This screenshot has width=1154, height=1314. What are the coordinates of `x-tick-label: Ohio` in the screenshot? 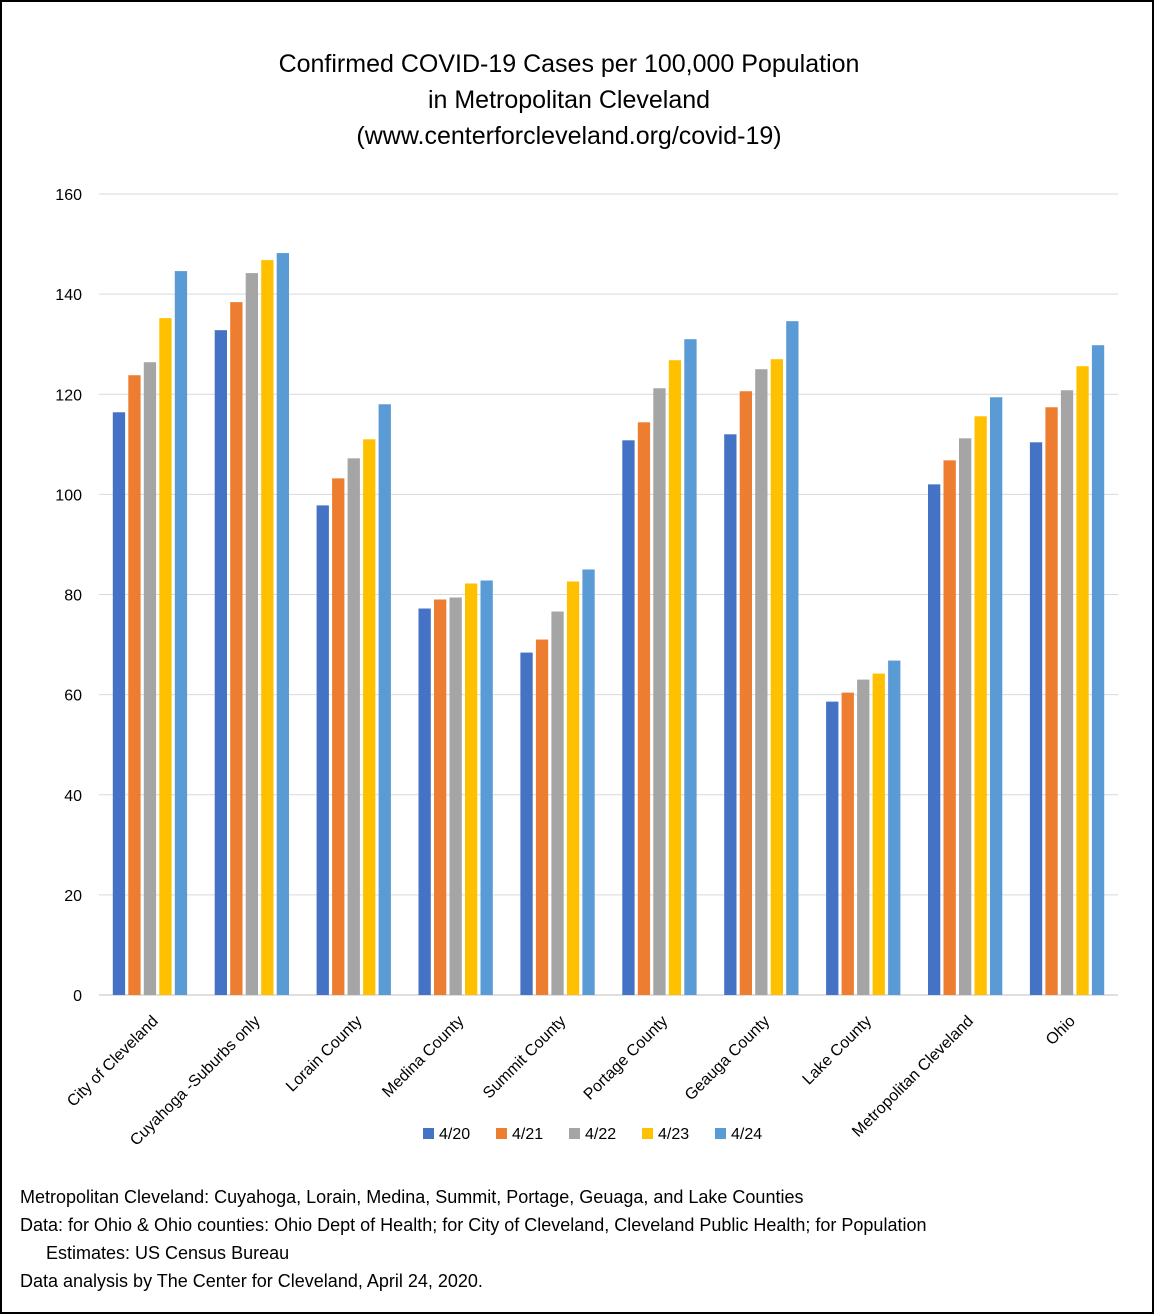 It's located at (1061, 1031).